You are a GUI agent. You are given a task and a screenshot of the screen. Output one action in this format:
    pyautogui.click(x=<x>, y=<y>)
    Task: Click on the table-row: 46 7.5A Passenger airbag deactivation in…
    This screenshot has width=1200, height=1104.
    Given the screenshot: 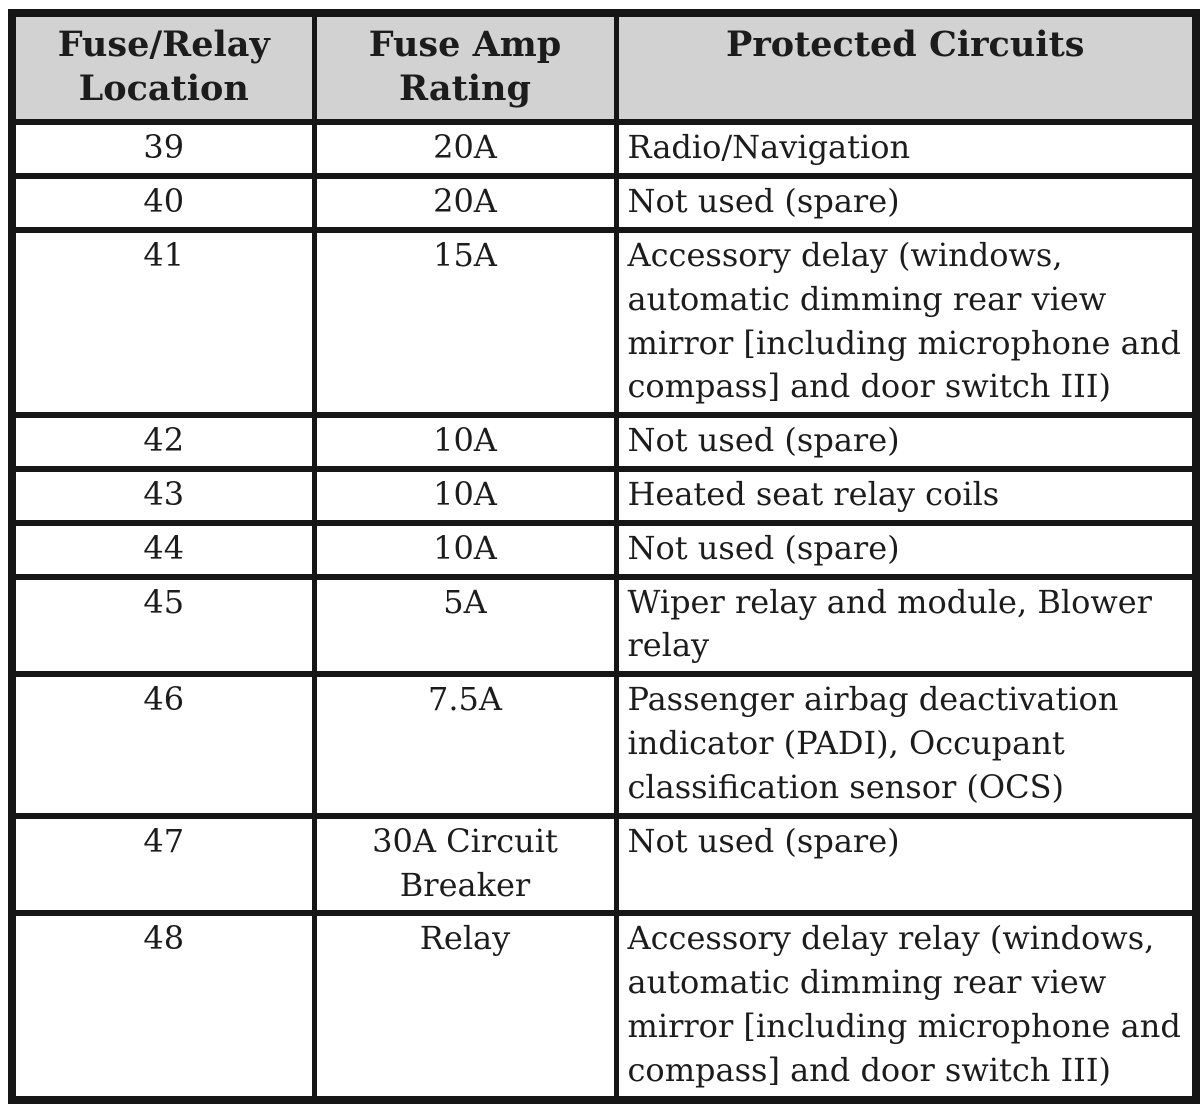 What is the action you would take?
    pyautogui.click(x=604, y=745)
    